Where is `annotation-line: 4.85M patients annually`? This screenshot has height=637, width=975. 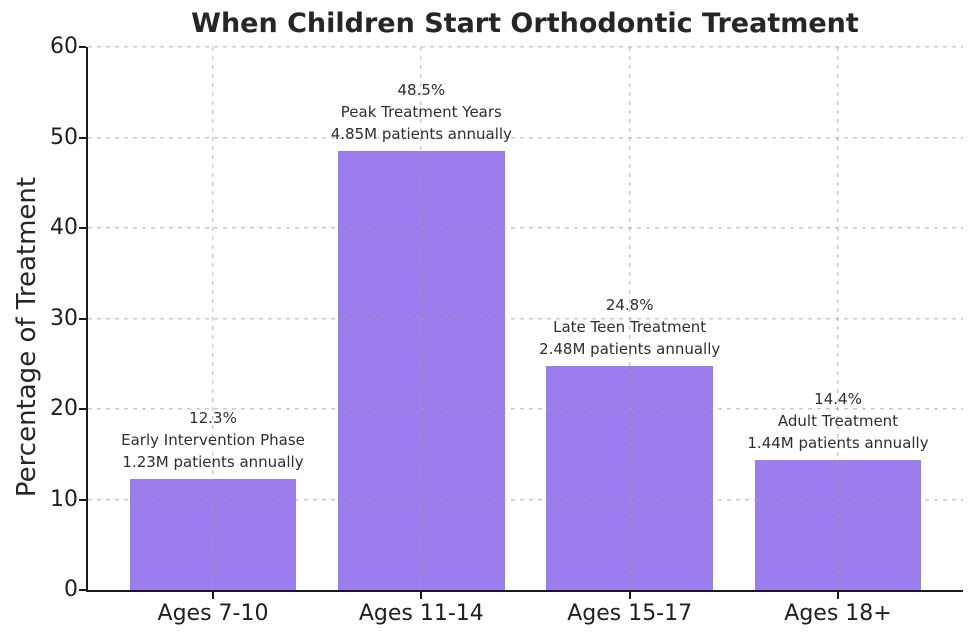
annotation-line: 4.85M patients annually is located at coordinates (421, 134).